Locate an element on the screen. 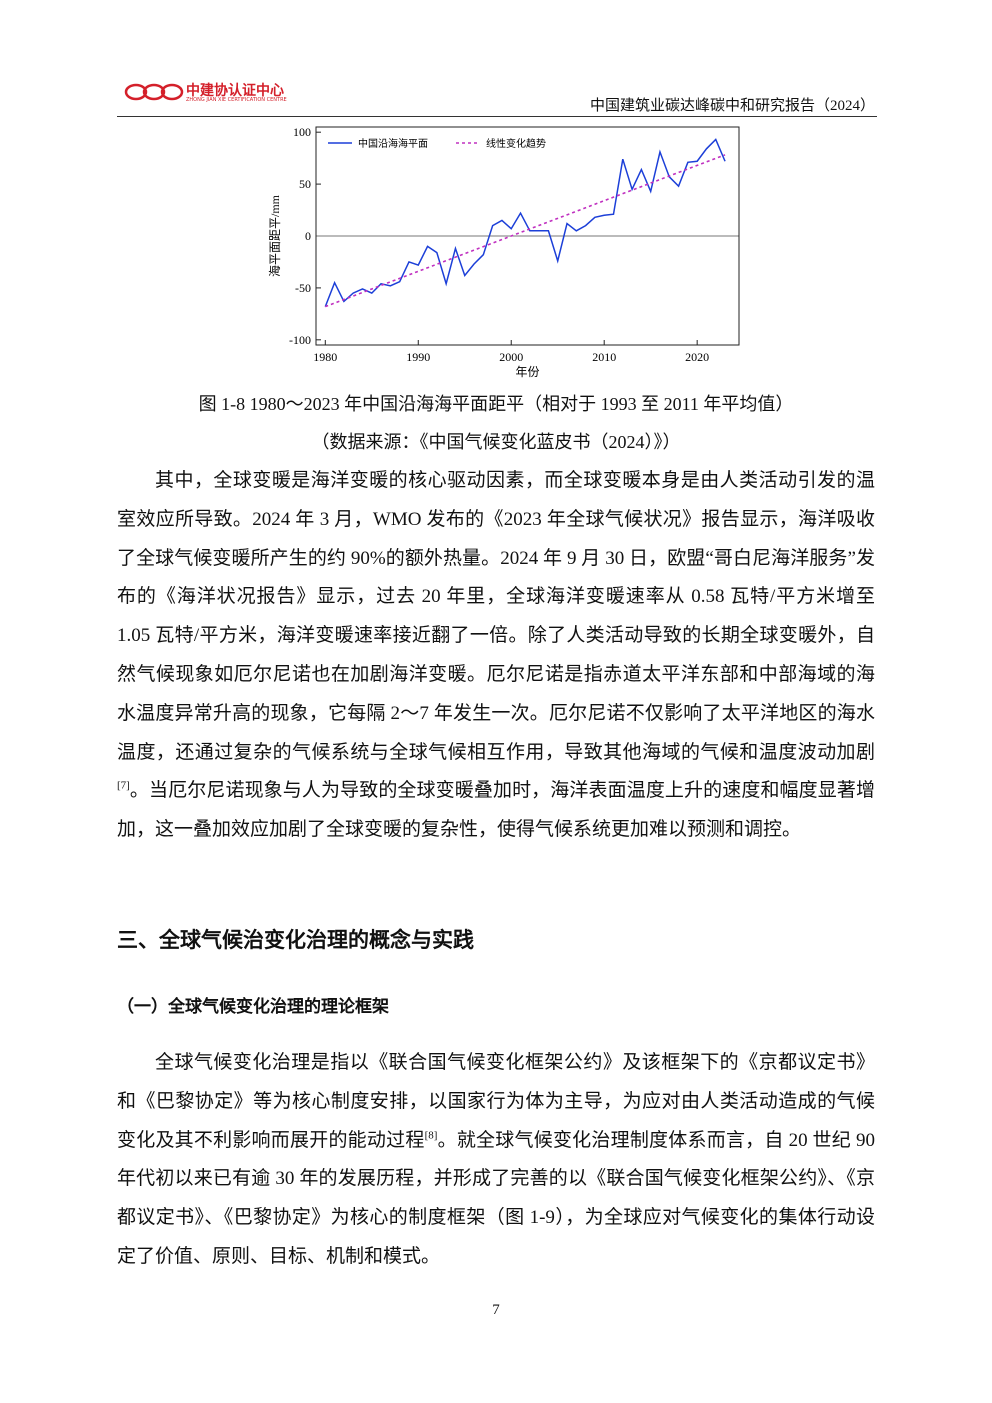 The image size is (992, 1403). legend-label: 中国沿海海平面 is located at coordinates (393, 143).